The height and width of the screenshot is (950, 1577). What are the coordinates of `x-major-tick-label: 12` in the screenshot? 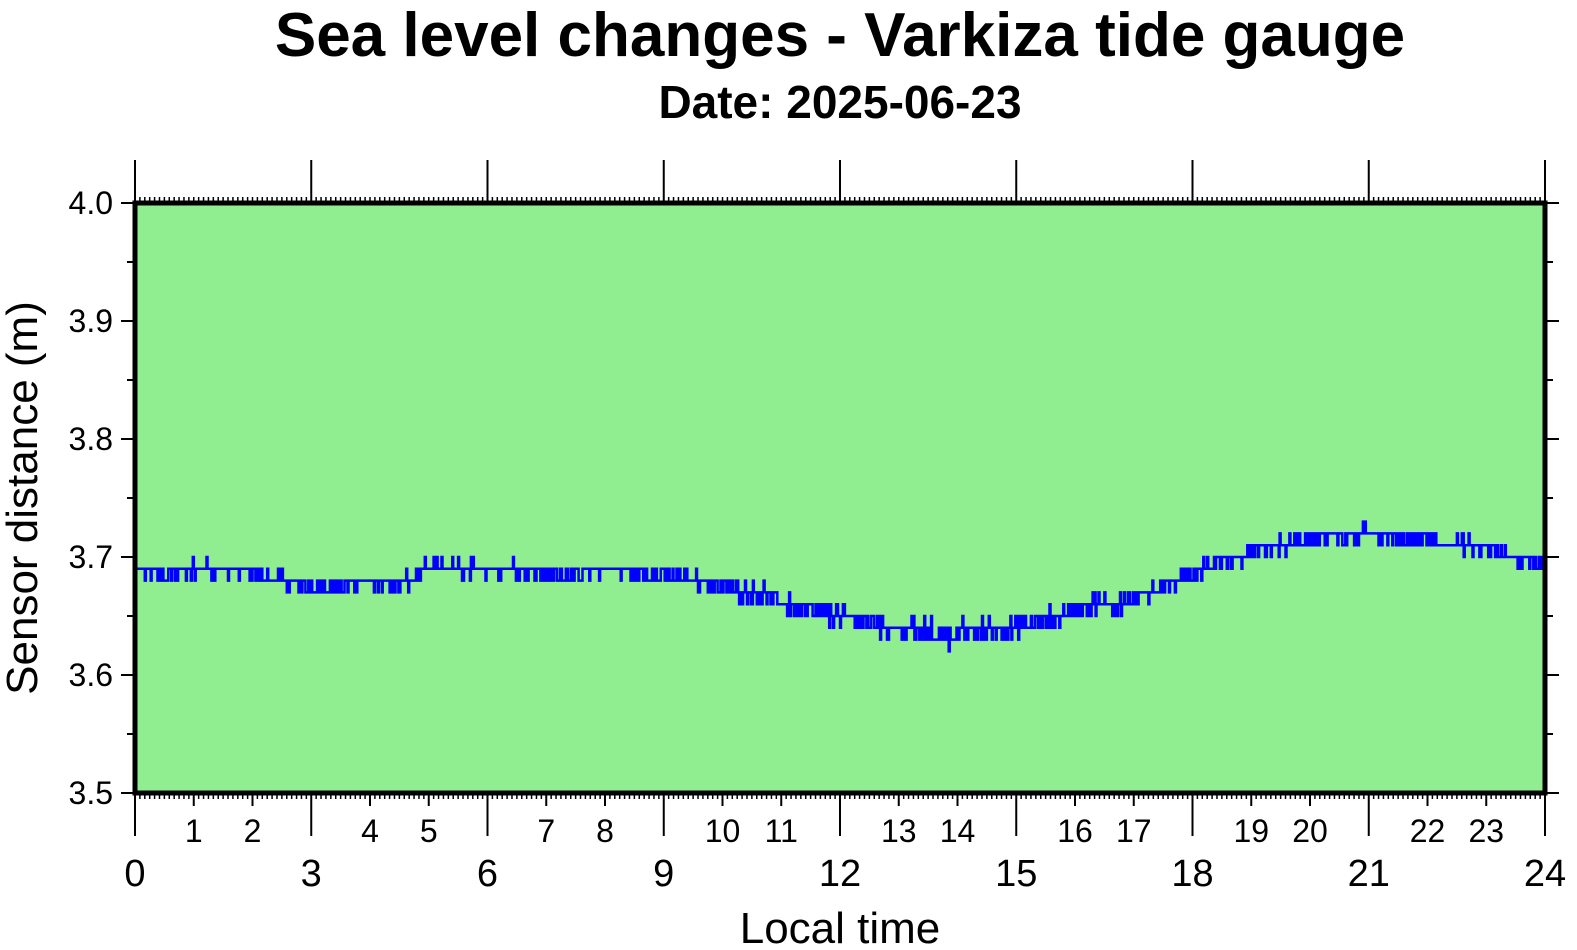 It's located at (840, 874).